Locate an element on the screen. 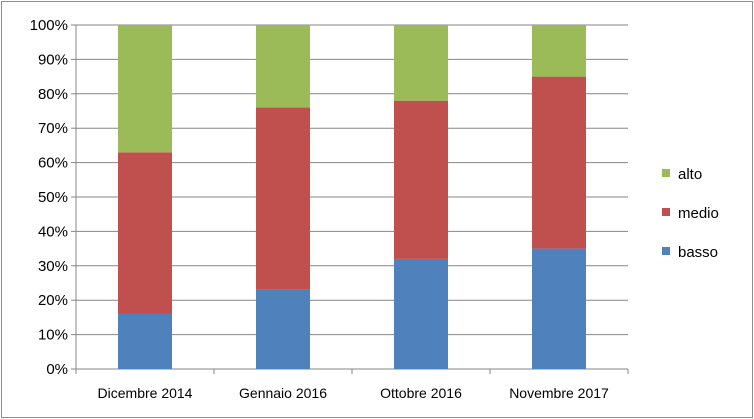 The image size is (754, 419). y-tick-label: 30% is located at coordinates (53, 266).